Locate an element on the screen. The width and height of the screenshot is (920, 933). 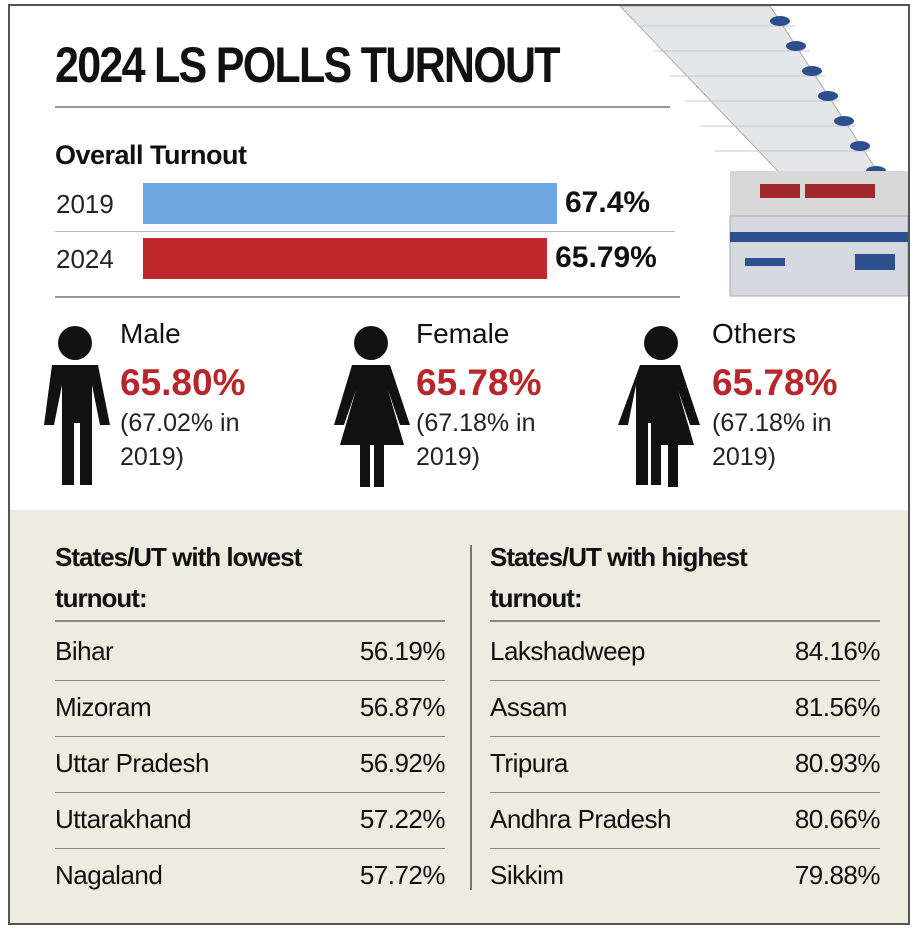
year-label: 2024 is located at coordinates (85, 259).